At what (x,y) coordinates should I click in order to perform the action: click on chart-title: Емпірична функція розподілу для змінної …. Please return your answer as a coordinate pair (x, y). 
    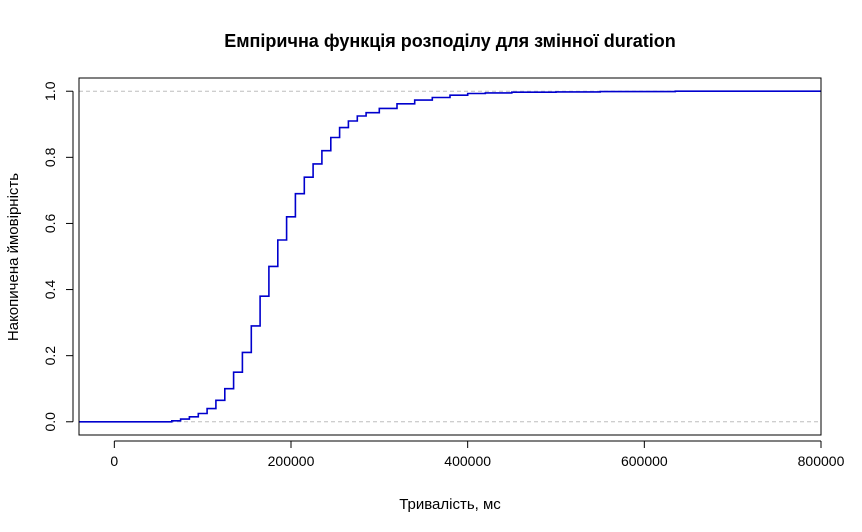
    Looking at the image, I should click on (450, 41).